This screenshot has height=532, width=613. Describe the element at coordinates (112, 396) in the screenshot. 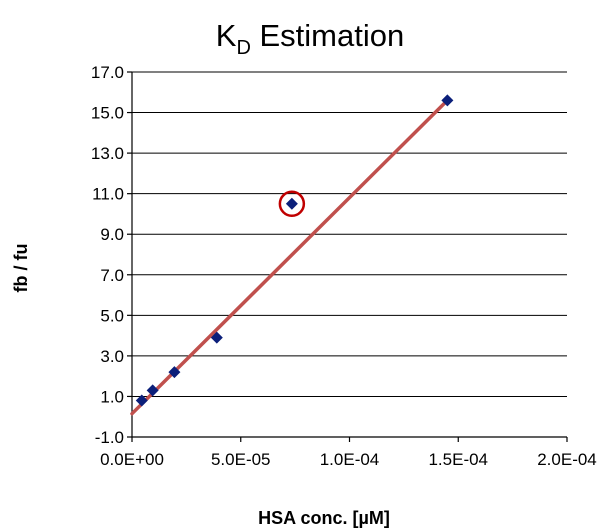

I see `y-tick-label: 1.0` at that location.